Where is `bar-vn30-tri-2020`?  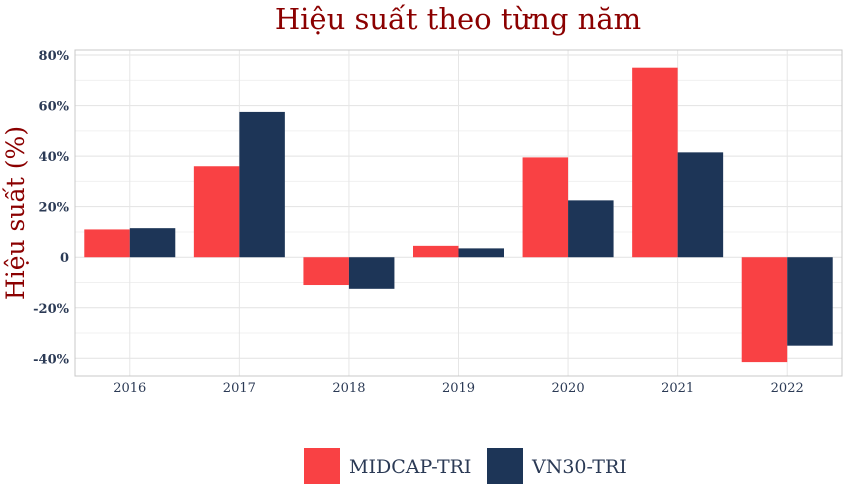
bar-vn30-tri-2020 is located at coordinates (591, 229).